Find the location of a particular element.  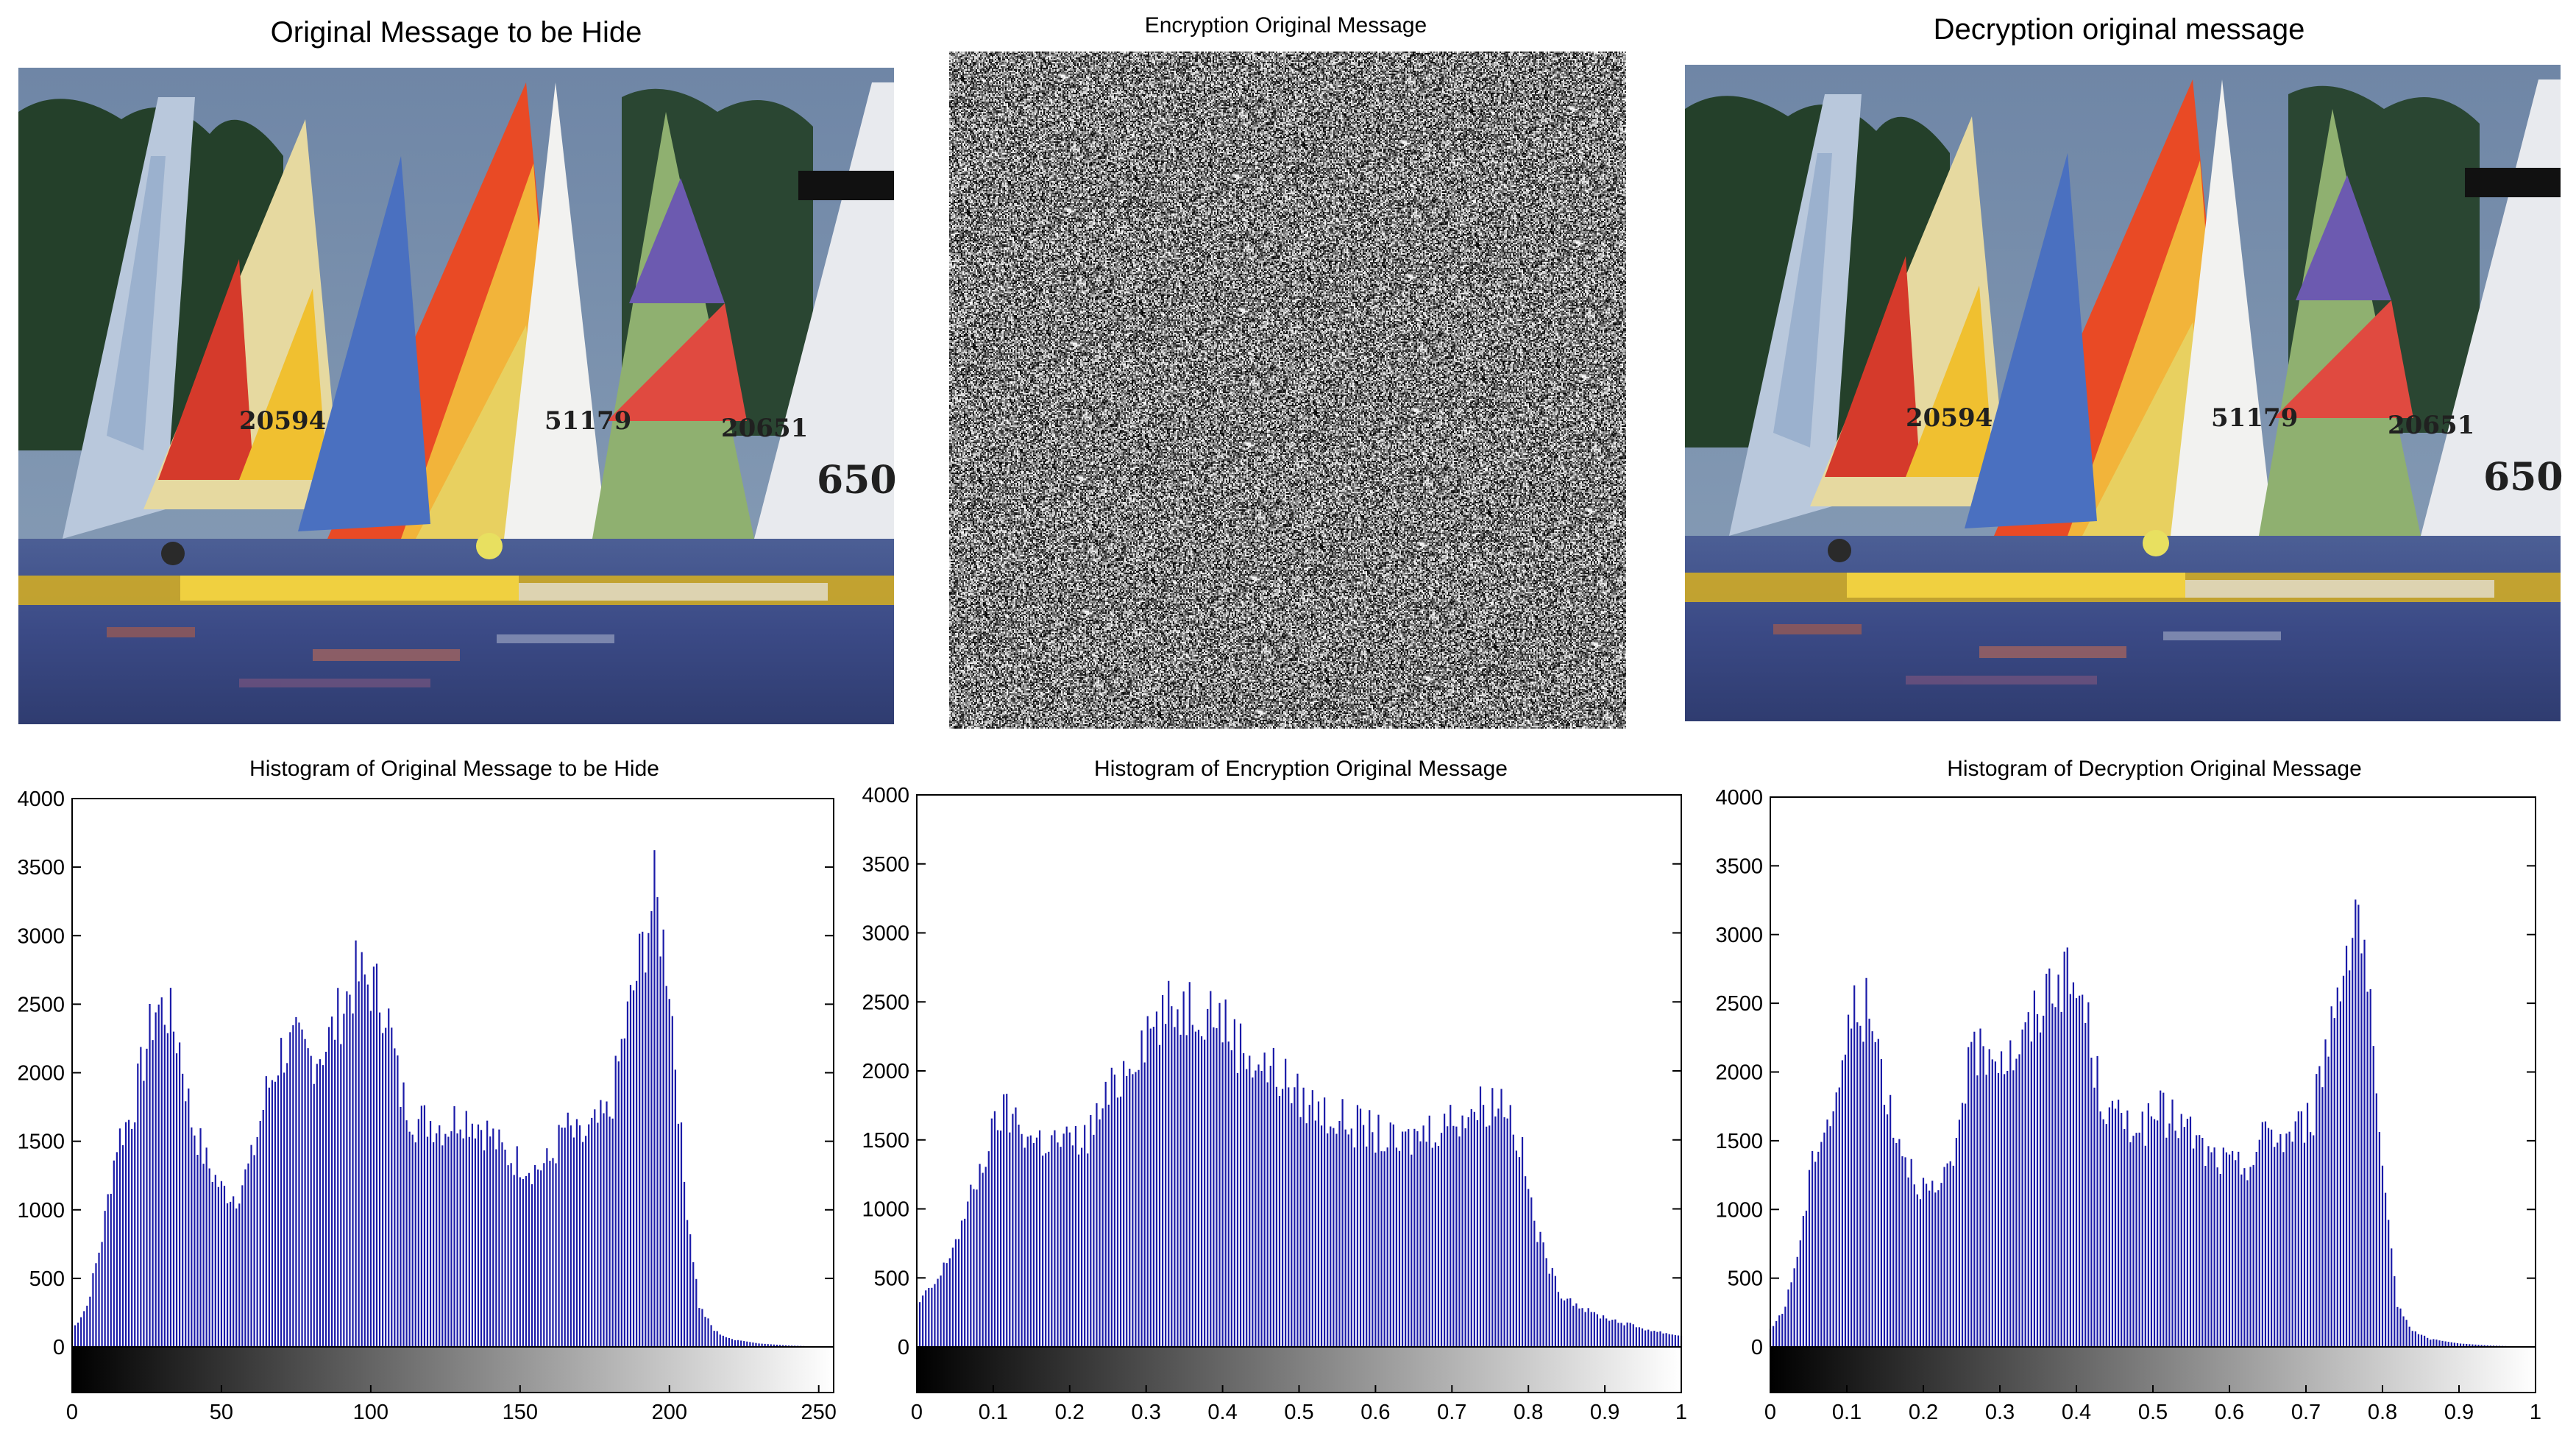

encrypted-noise-canvas is located at coordinates (1287, 390).